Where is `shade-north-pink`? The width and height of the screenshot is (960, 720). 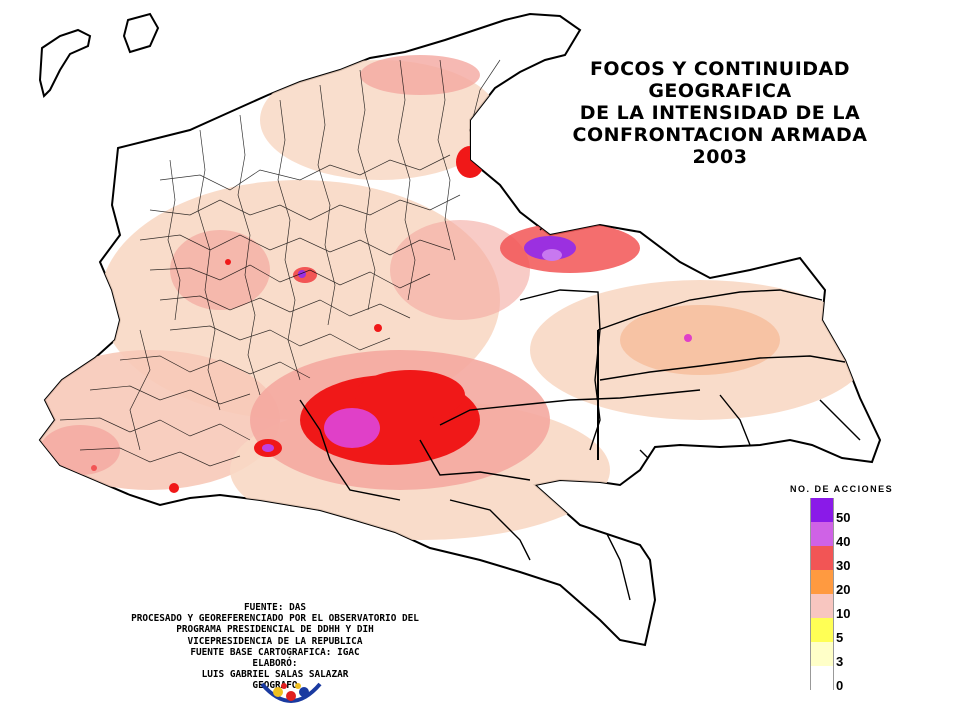 shade-north-pink is located at coordinates (420, 75).